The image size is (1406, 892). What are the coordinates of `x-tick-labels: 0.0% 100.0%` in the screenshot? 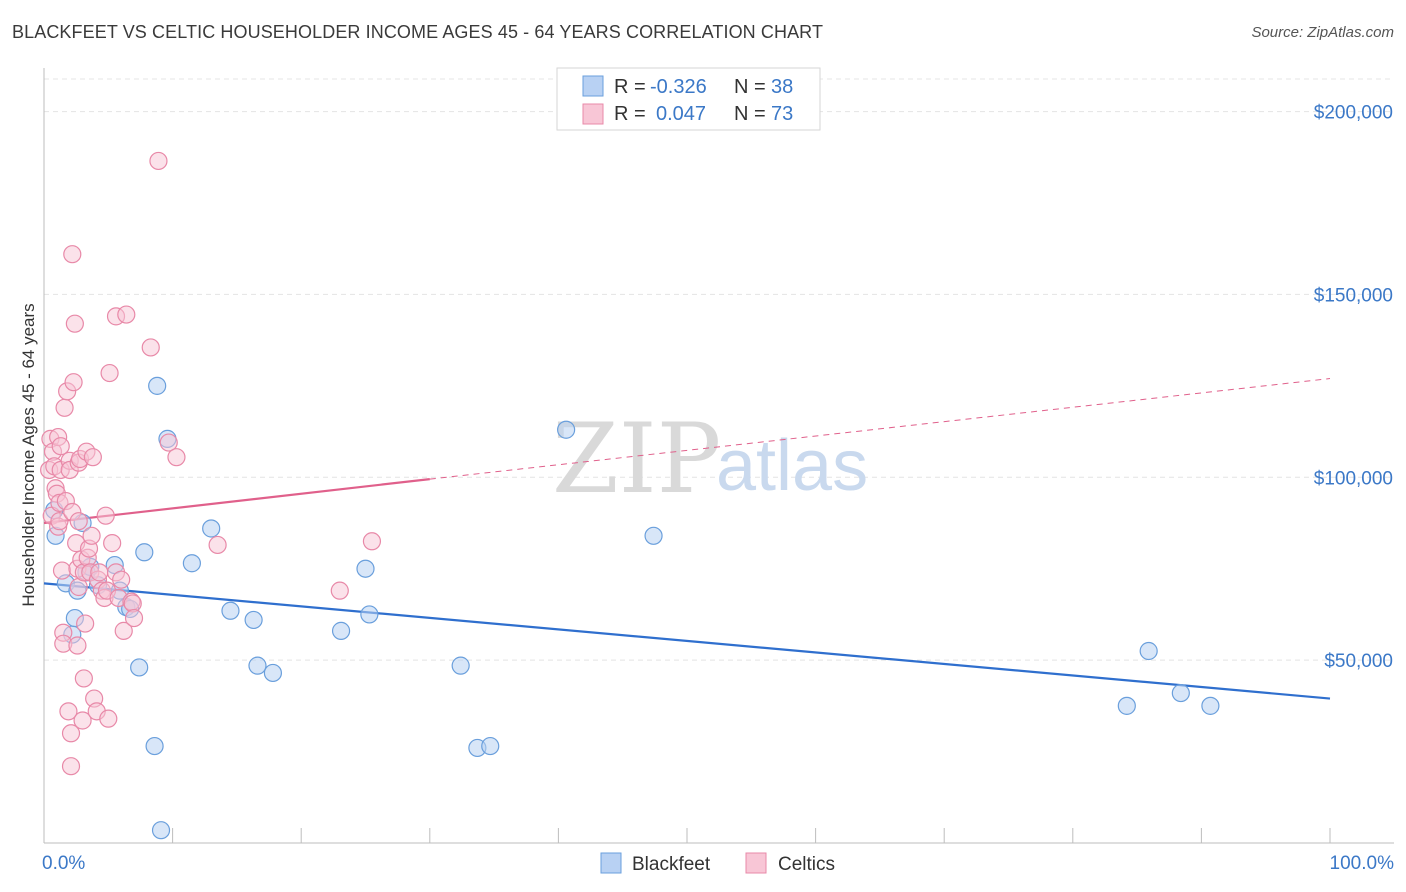 It's located at (718, 863).